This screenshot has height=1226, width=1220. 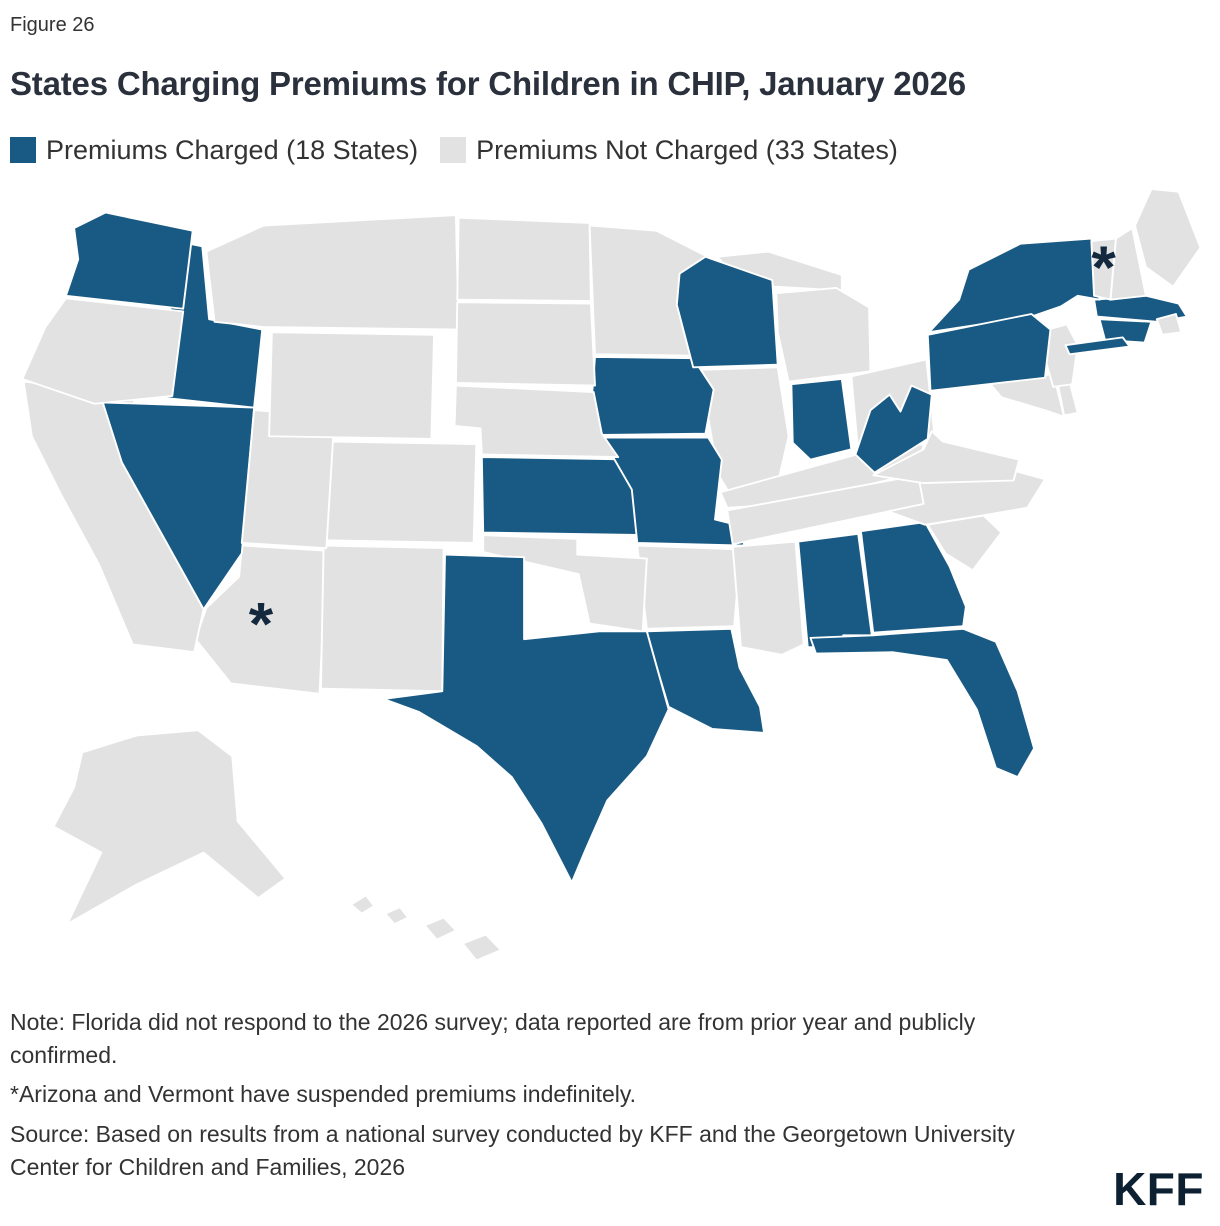 What do you see at coordinates (1169, 324) in the screenshot?
I see `state-RI` at bounding box center [1169, 324].